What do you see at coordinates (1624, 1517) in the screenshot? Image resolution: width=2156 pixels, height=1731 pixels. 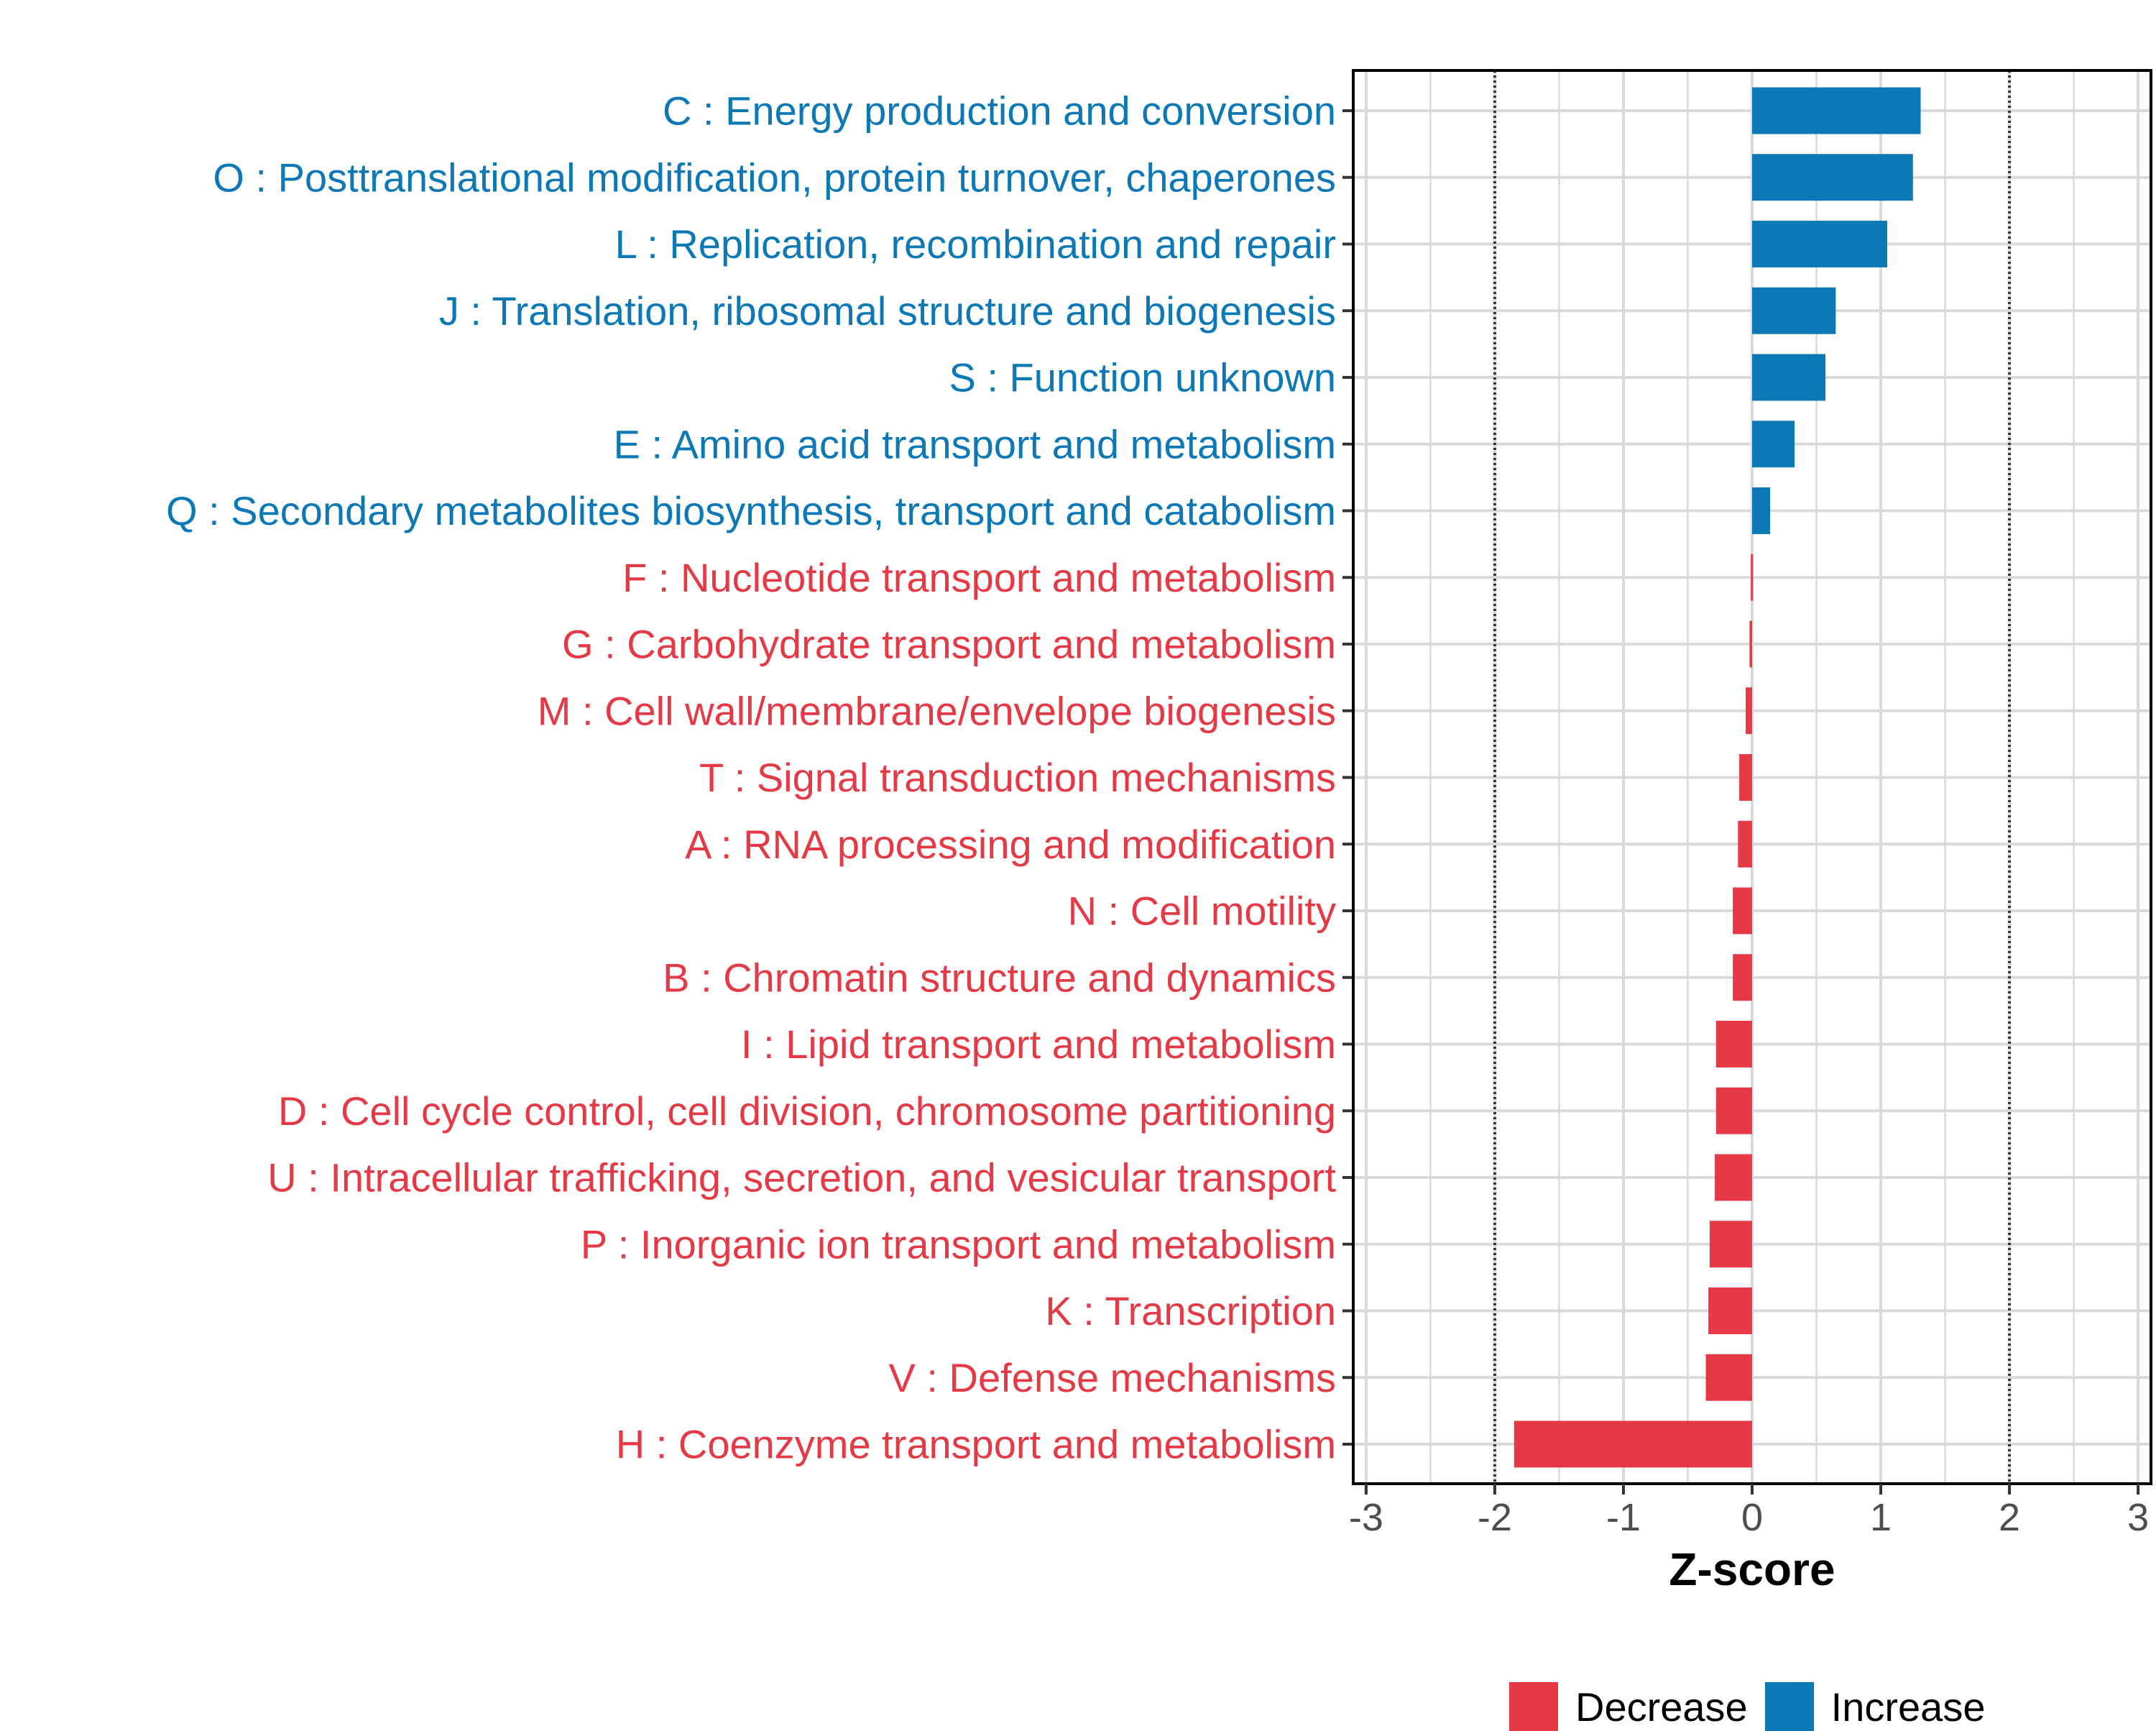 I see `x-tick-label: -1` at bounding box center [1624, 1517].